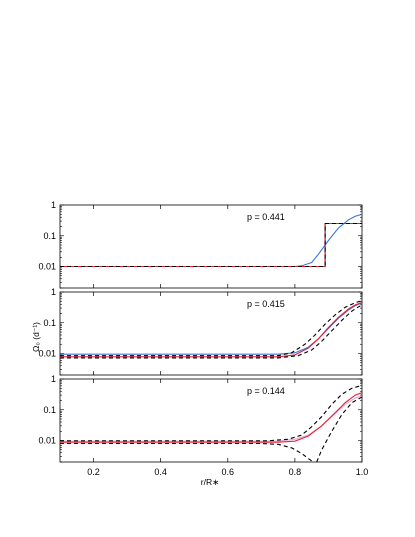  Describe the element at coordinates (266, 217) in the screenshot. I see `panel-label: p = 0.441` at that location.